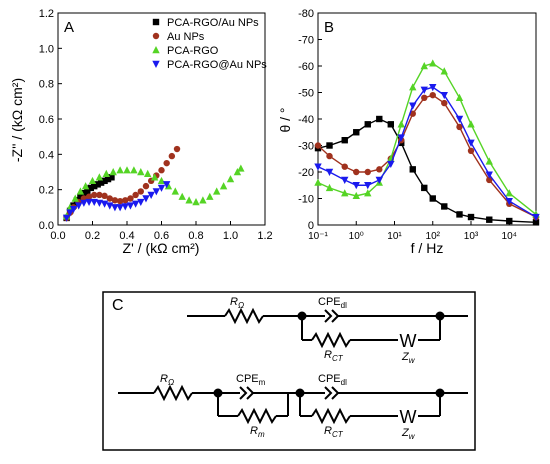  I want to click on panel-b-y-tick-label: 0, so click(311, 226).